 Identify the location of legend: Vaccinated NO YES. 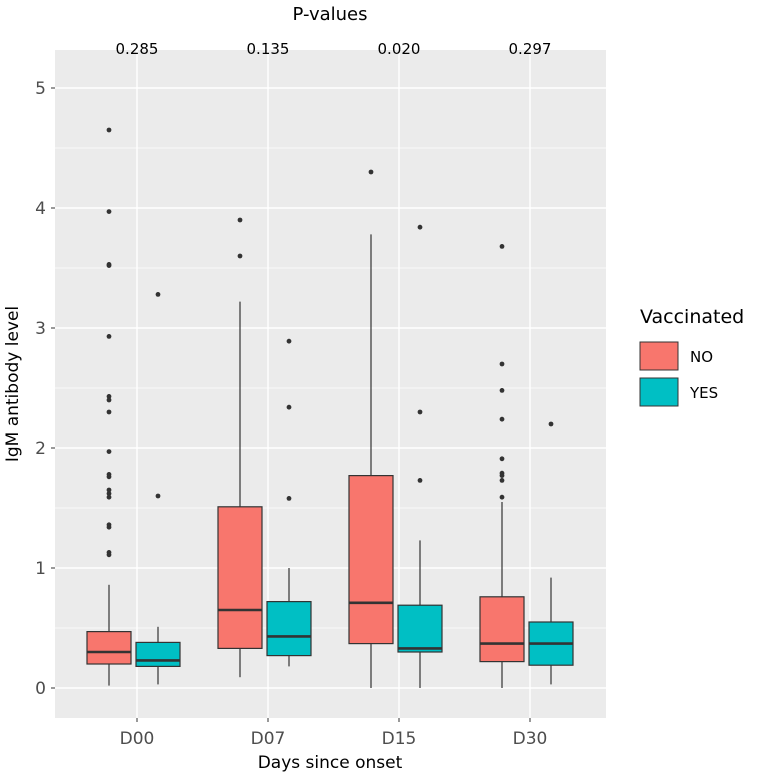
(691, 356).